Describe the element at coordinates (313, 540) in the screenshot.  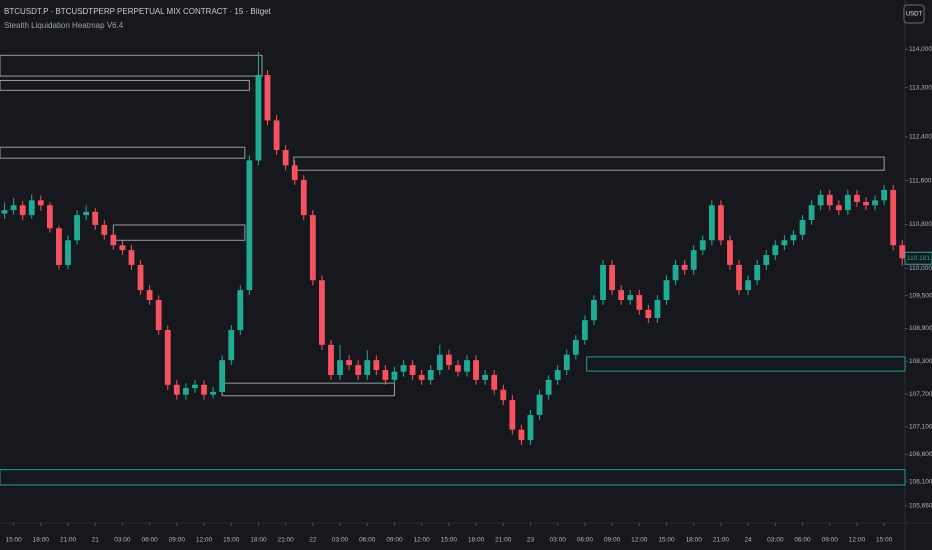
I see `x-tick-label: 22` at that location.